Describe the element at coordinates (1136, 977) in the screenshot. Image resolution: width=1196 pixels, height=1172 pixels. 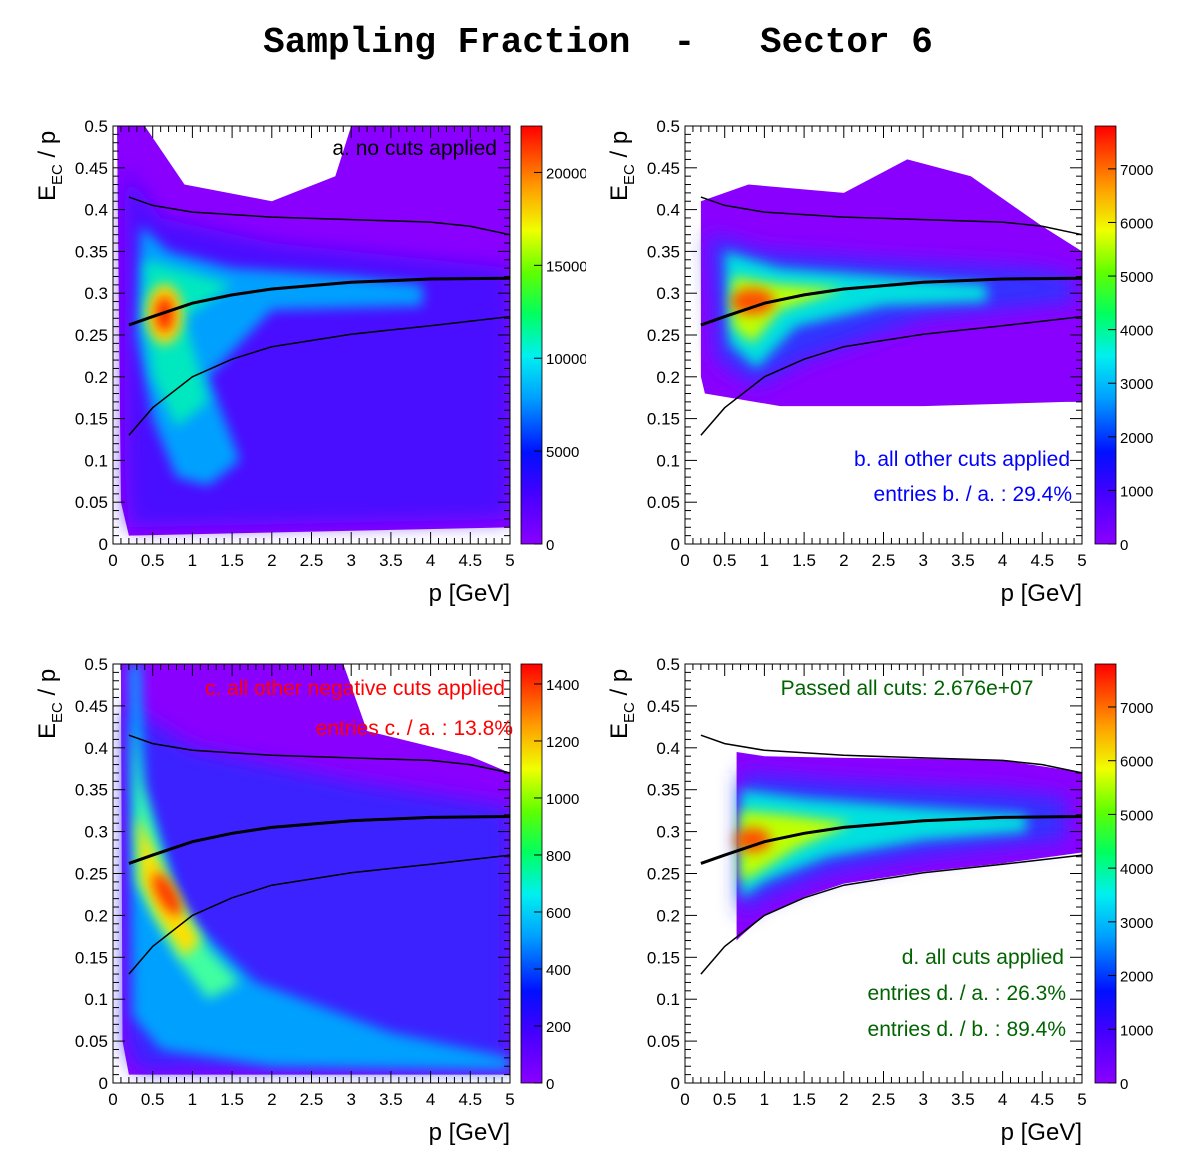
I see `z-tick-label: 2000` at that location.